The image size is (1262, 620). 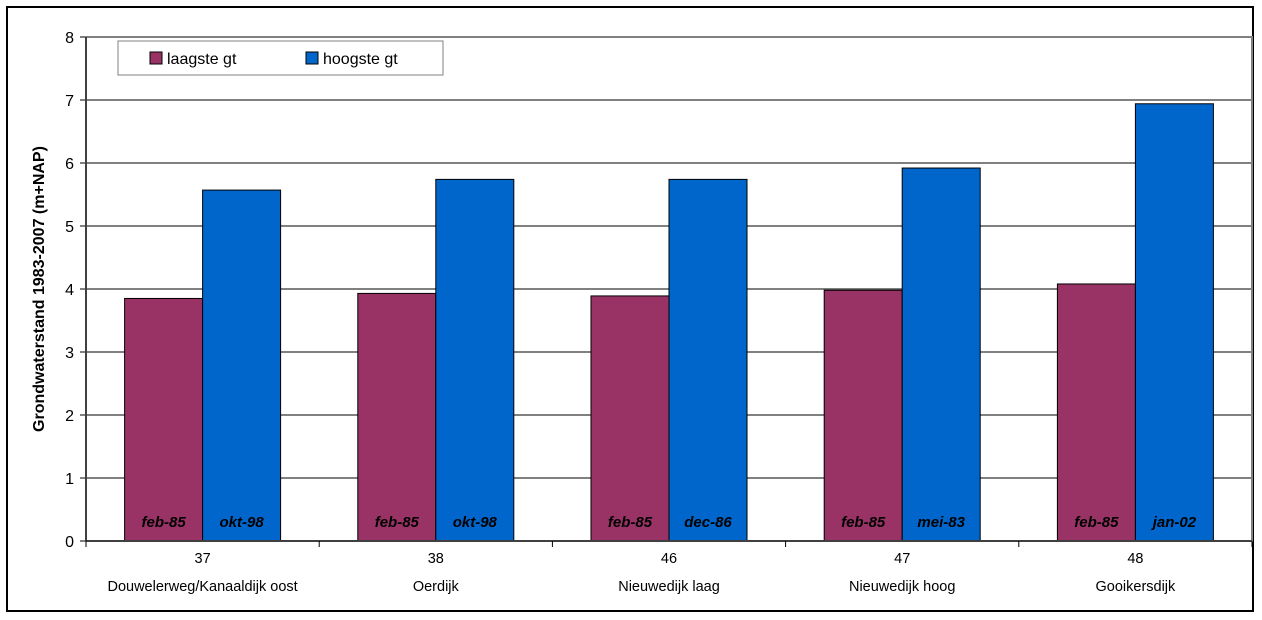 I want to click on x-category-name: Oerdijk, so click(x=436, y=587).